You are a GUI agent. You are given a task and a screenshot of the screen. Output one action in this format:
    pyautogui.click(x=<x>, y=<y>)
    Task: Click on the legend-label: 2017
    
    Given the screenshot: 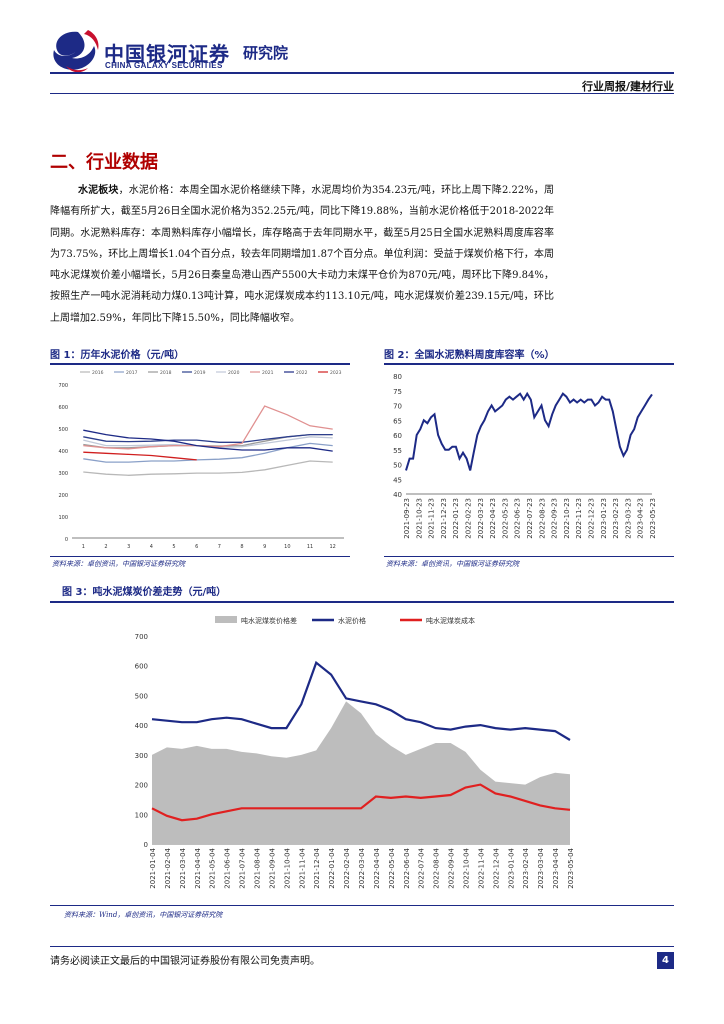 What is the action you would take?
    pyautogui.click(x=132, y=373)
    